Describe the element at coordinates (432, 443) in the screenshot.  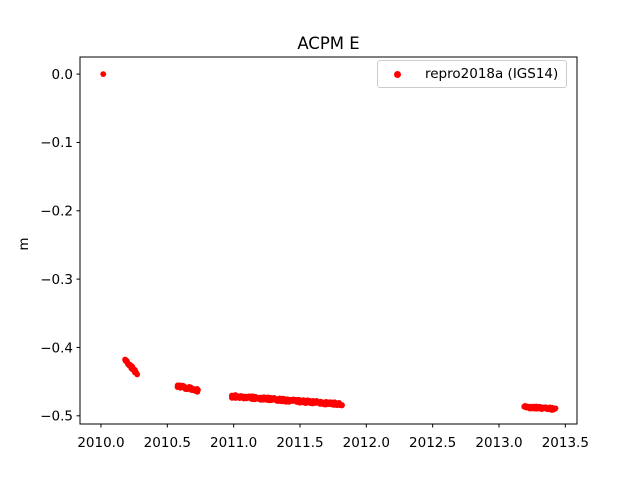
I see `x-tick-label: 2012.5` at that location.